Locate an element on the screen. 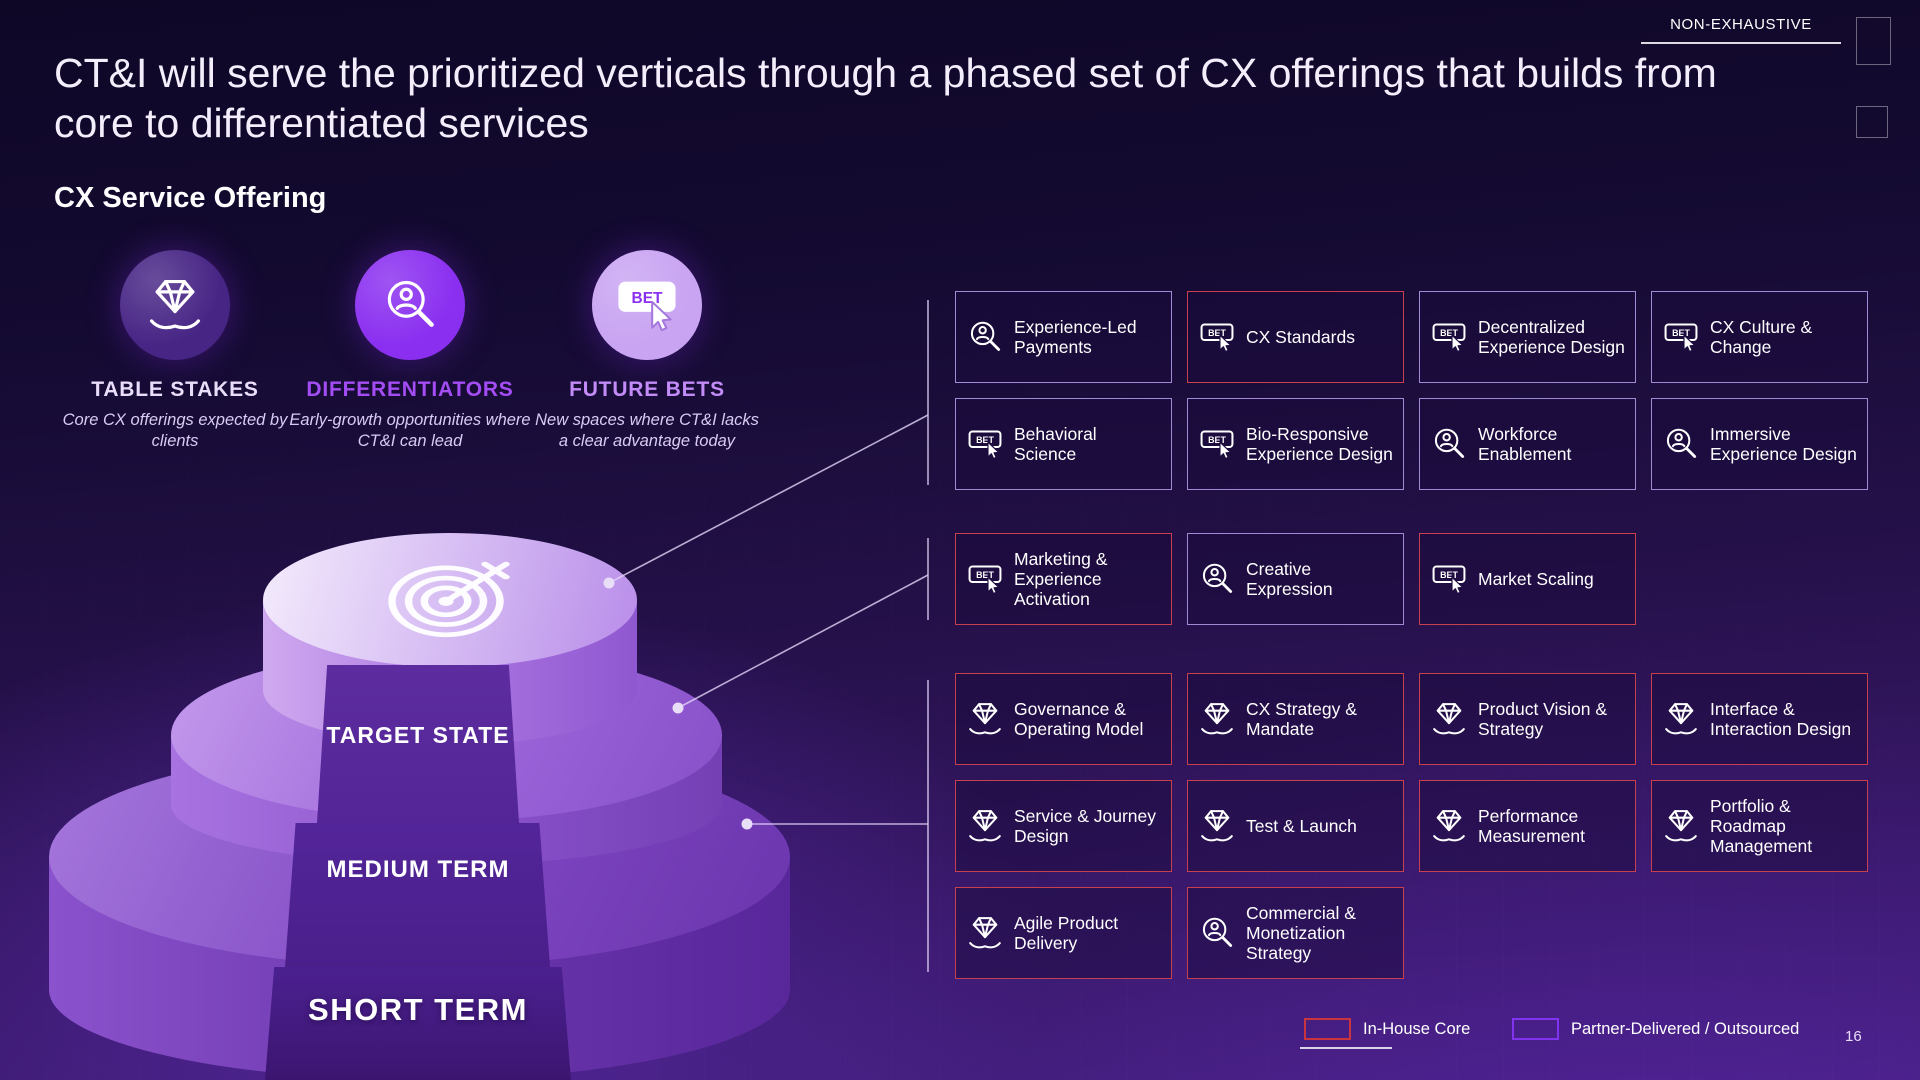 Image resolution: width=1920 pixels, height=1080 pixels. offering-label: Agile Product Delivery is located at coordinates (1066, 932).